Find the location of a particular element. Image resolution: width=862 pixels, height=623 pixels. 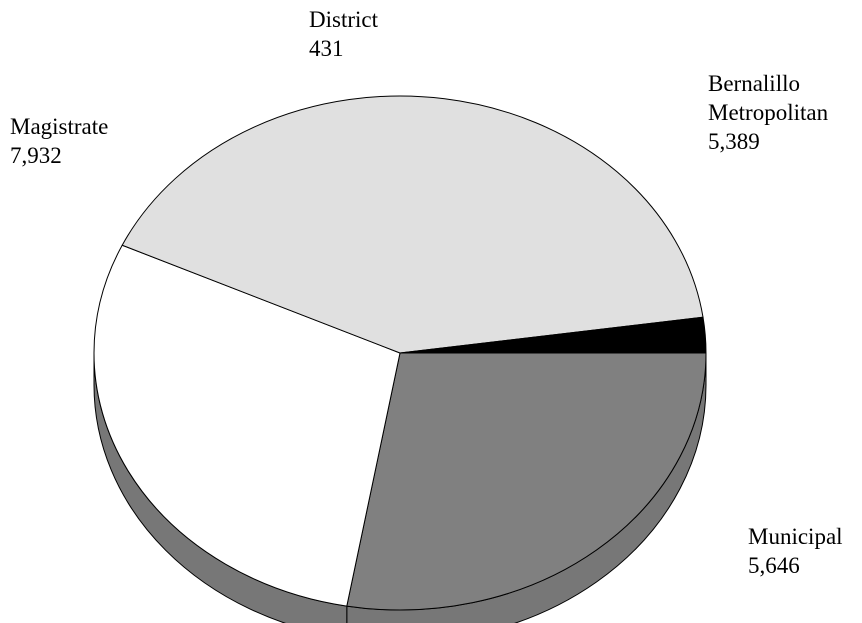

slice-label-bernalillo-metropolitan: Bernalillo Metropolitan 5,389 is located at coordinates (768, 112).